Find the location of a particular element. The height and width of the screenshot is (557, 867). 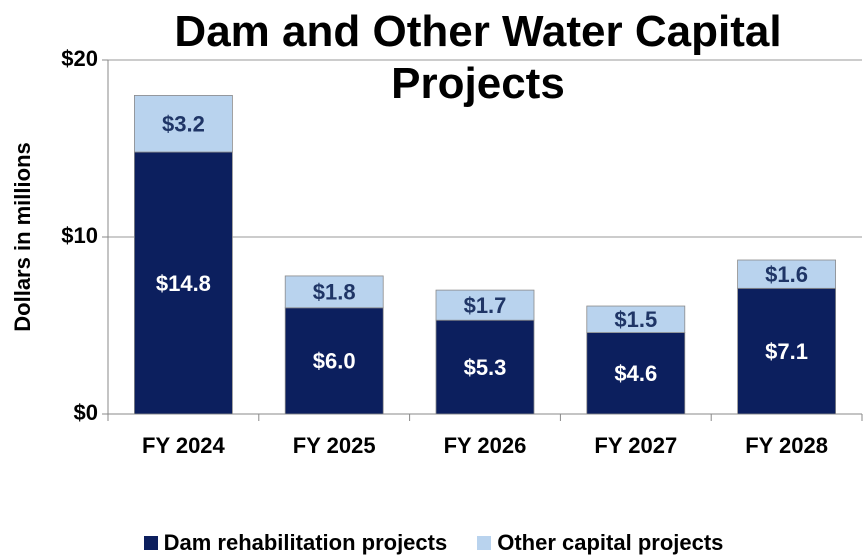

value-label: $14.8 is located at coordinates (183, 283).